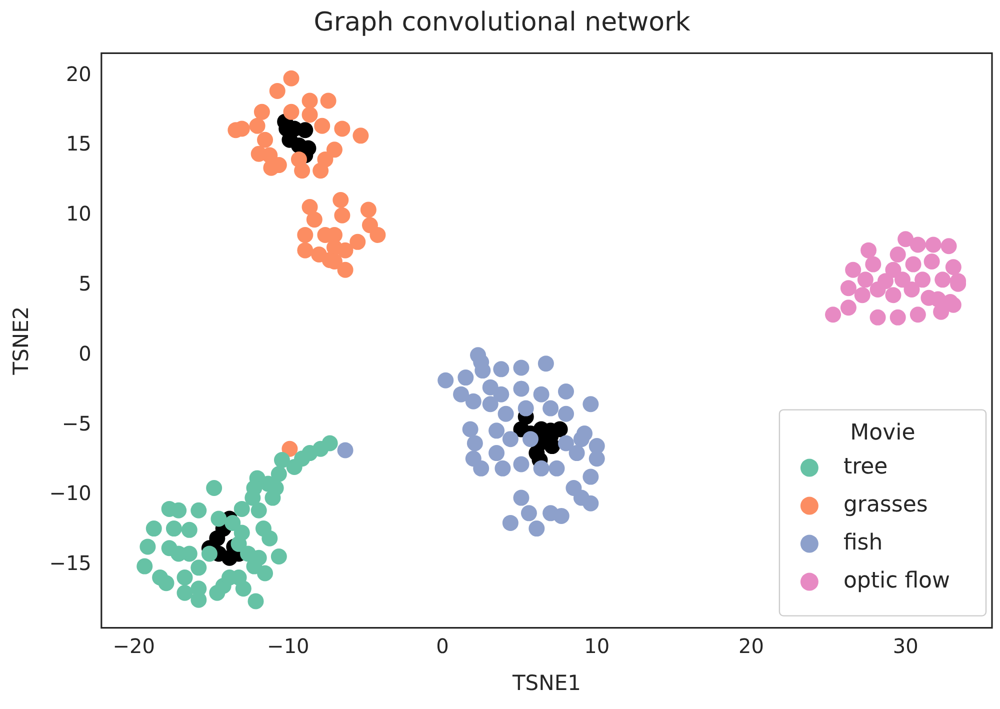 This screenshot has height=709, width=1000. I want to click on y-tick-label: 10, so click(79, 214).